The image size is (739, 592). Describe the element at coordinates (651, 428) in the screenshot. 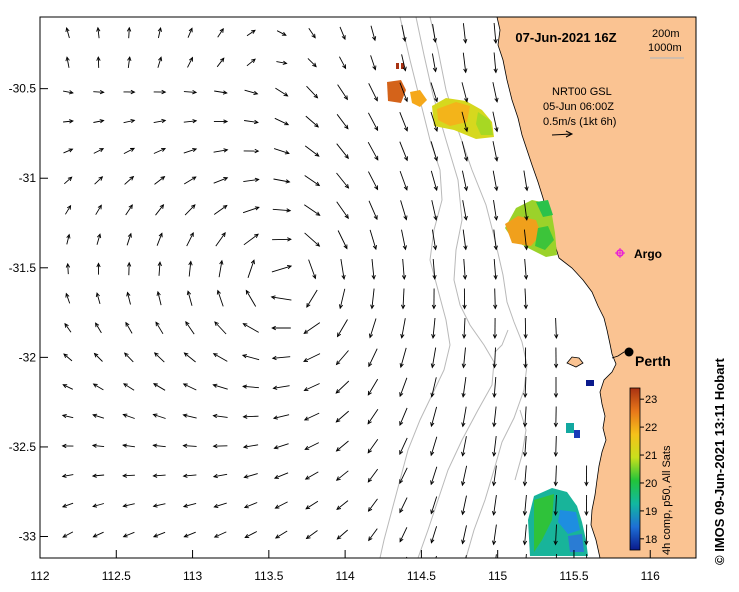

I see `colorbar-tick-label: 22` at that location.